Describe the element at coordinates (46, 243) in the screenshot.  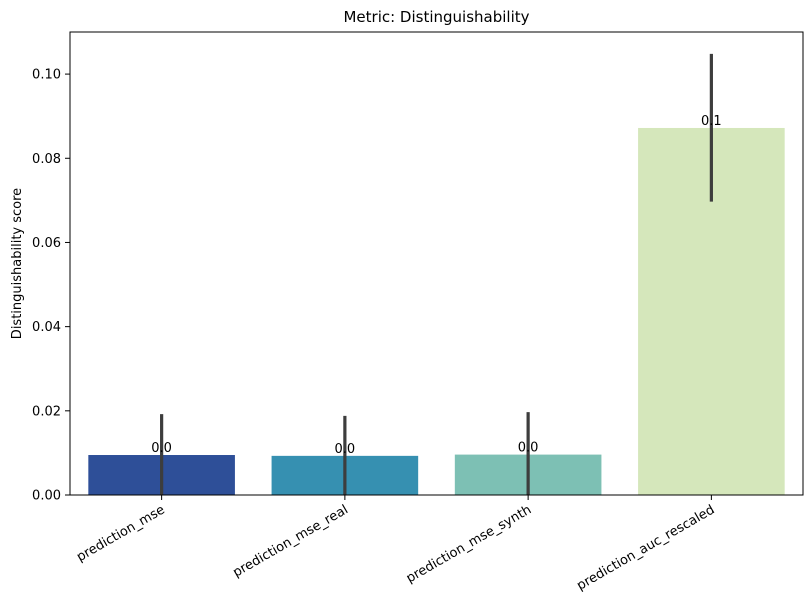
I see `y-tick-label: 0.06` at that location.